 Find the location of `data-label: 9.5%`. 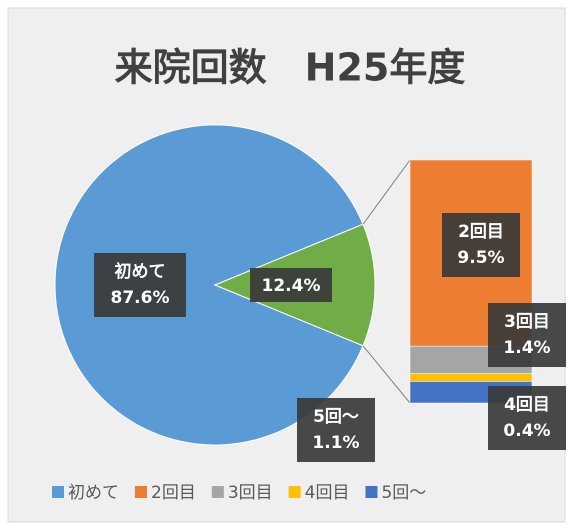

data-label: 9.5% is located at coordinates (480, 258).